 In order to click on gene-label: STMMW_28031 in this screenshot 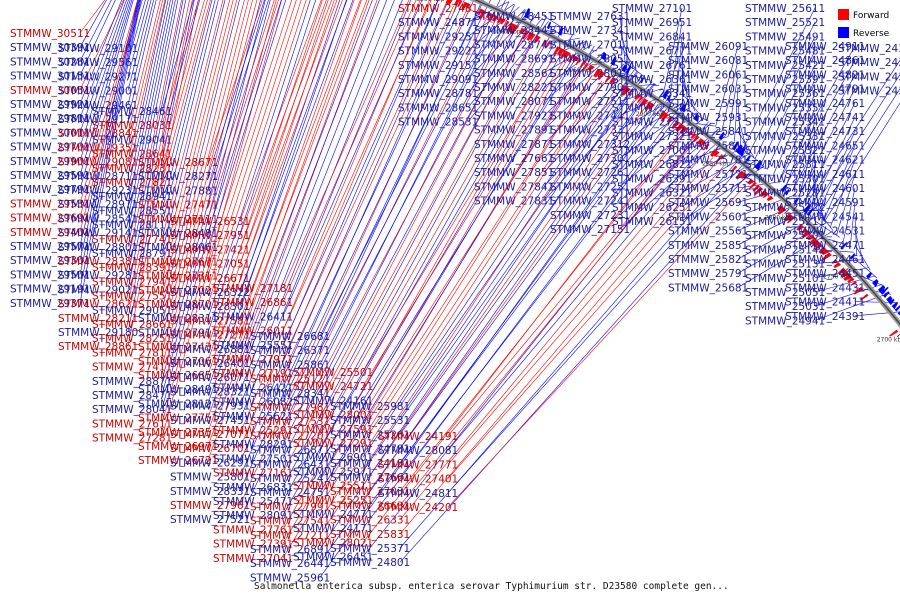, I will do `click(132, 126)`.